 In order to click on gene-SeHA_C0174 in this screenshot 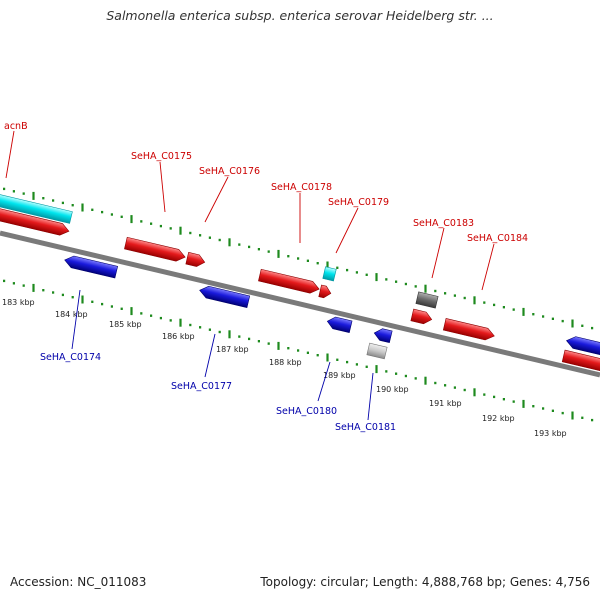, I will do `click(91, 266)`.